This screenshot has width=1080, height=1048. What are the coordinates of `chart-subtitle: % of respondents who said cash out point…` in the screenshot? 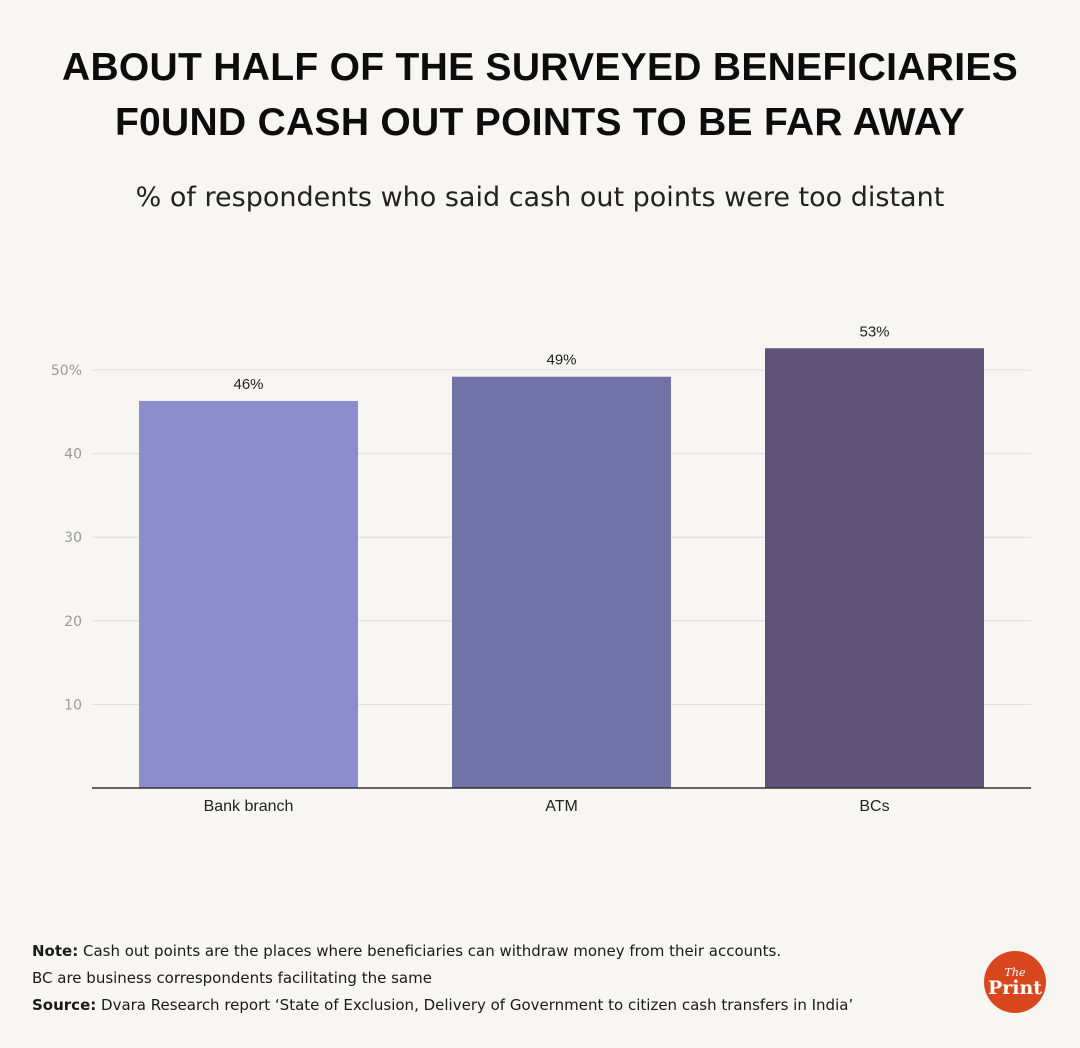 It's located at (540, 197).